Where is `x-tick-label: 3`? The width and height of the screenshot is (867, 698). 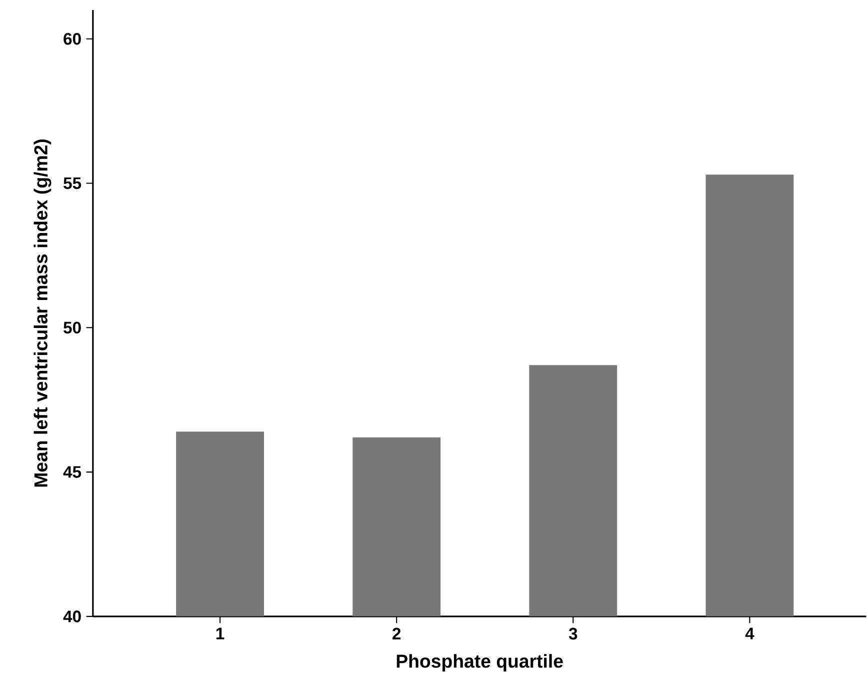
x-tick-label: 3 is located at coordinates (573, 634).